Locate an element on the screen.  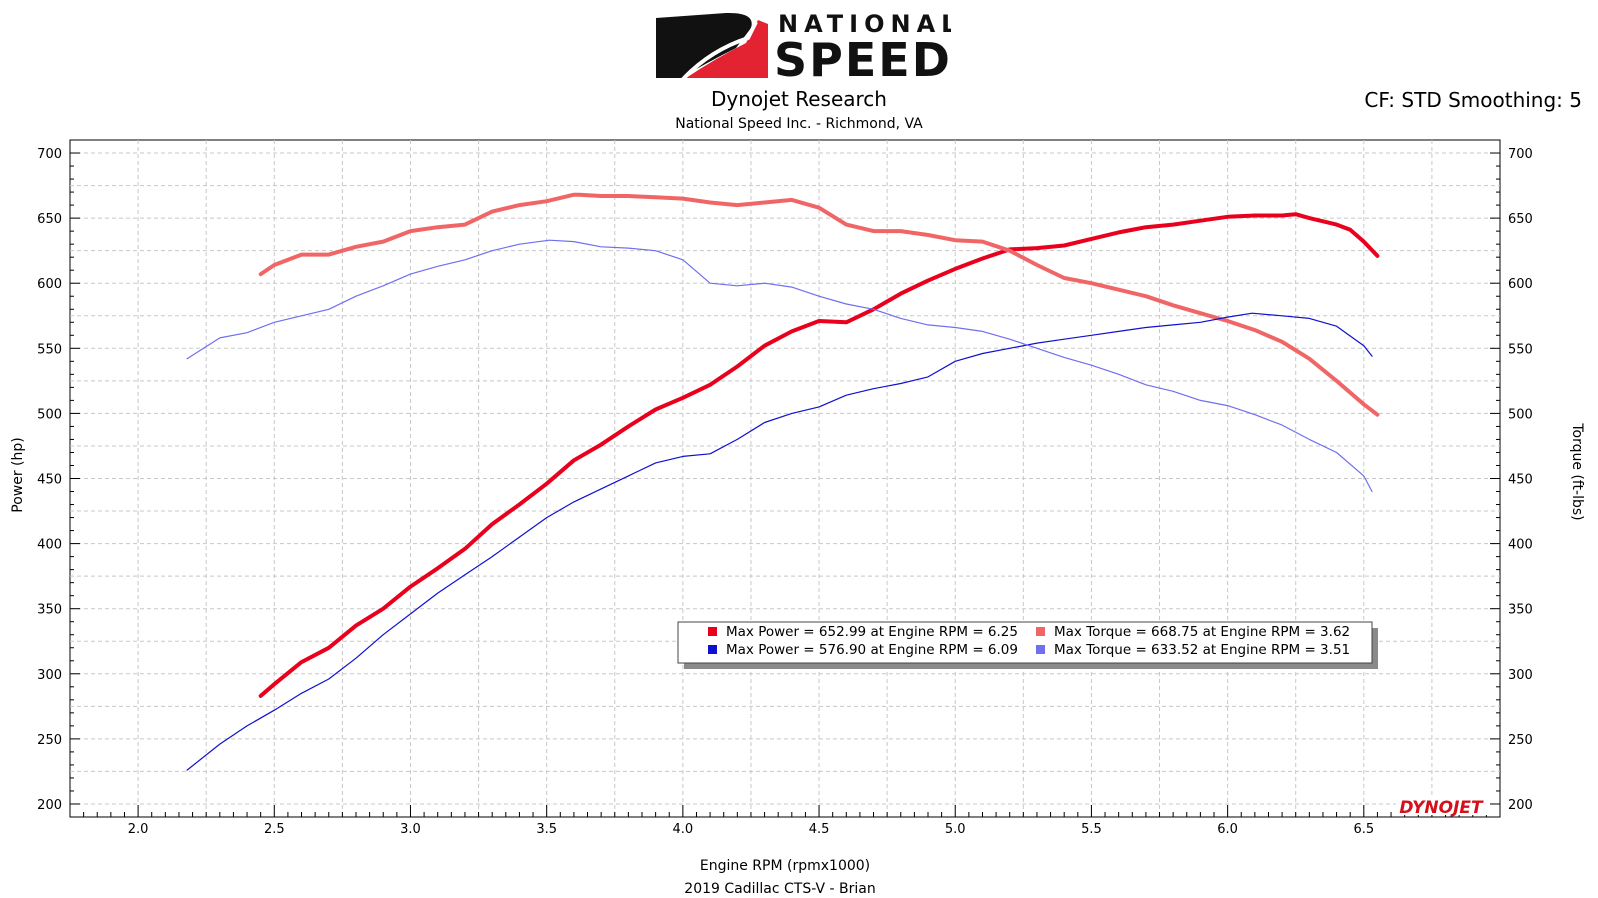
y-axis-label: Power (hp) is located at coordinates (18, 474).